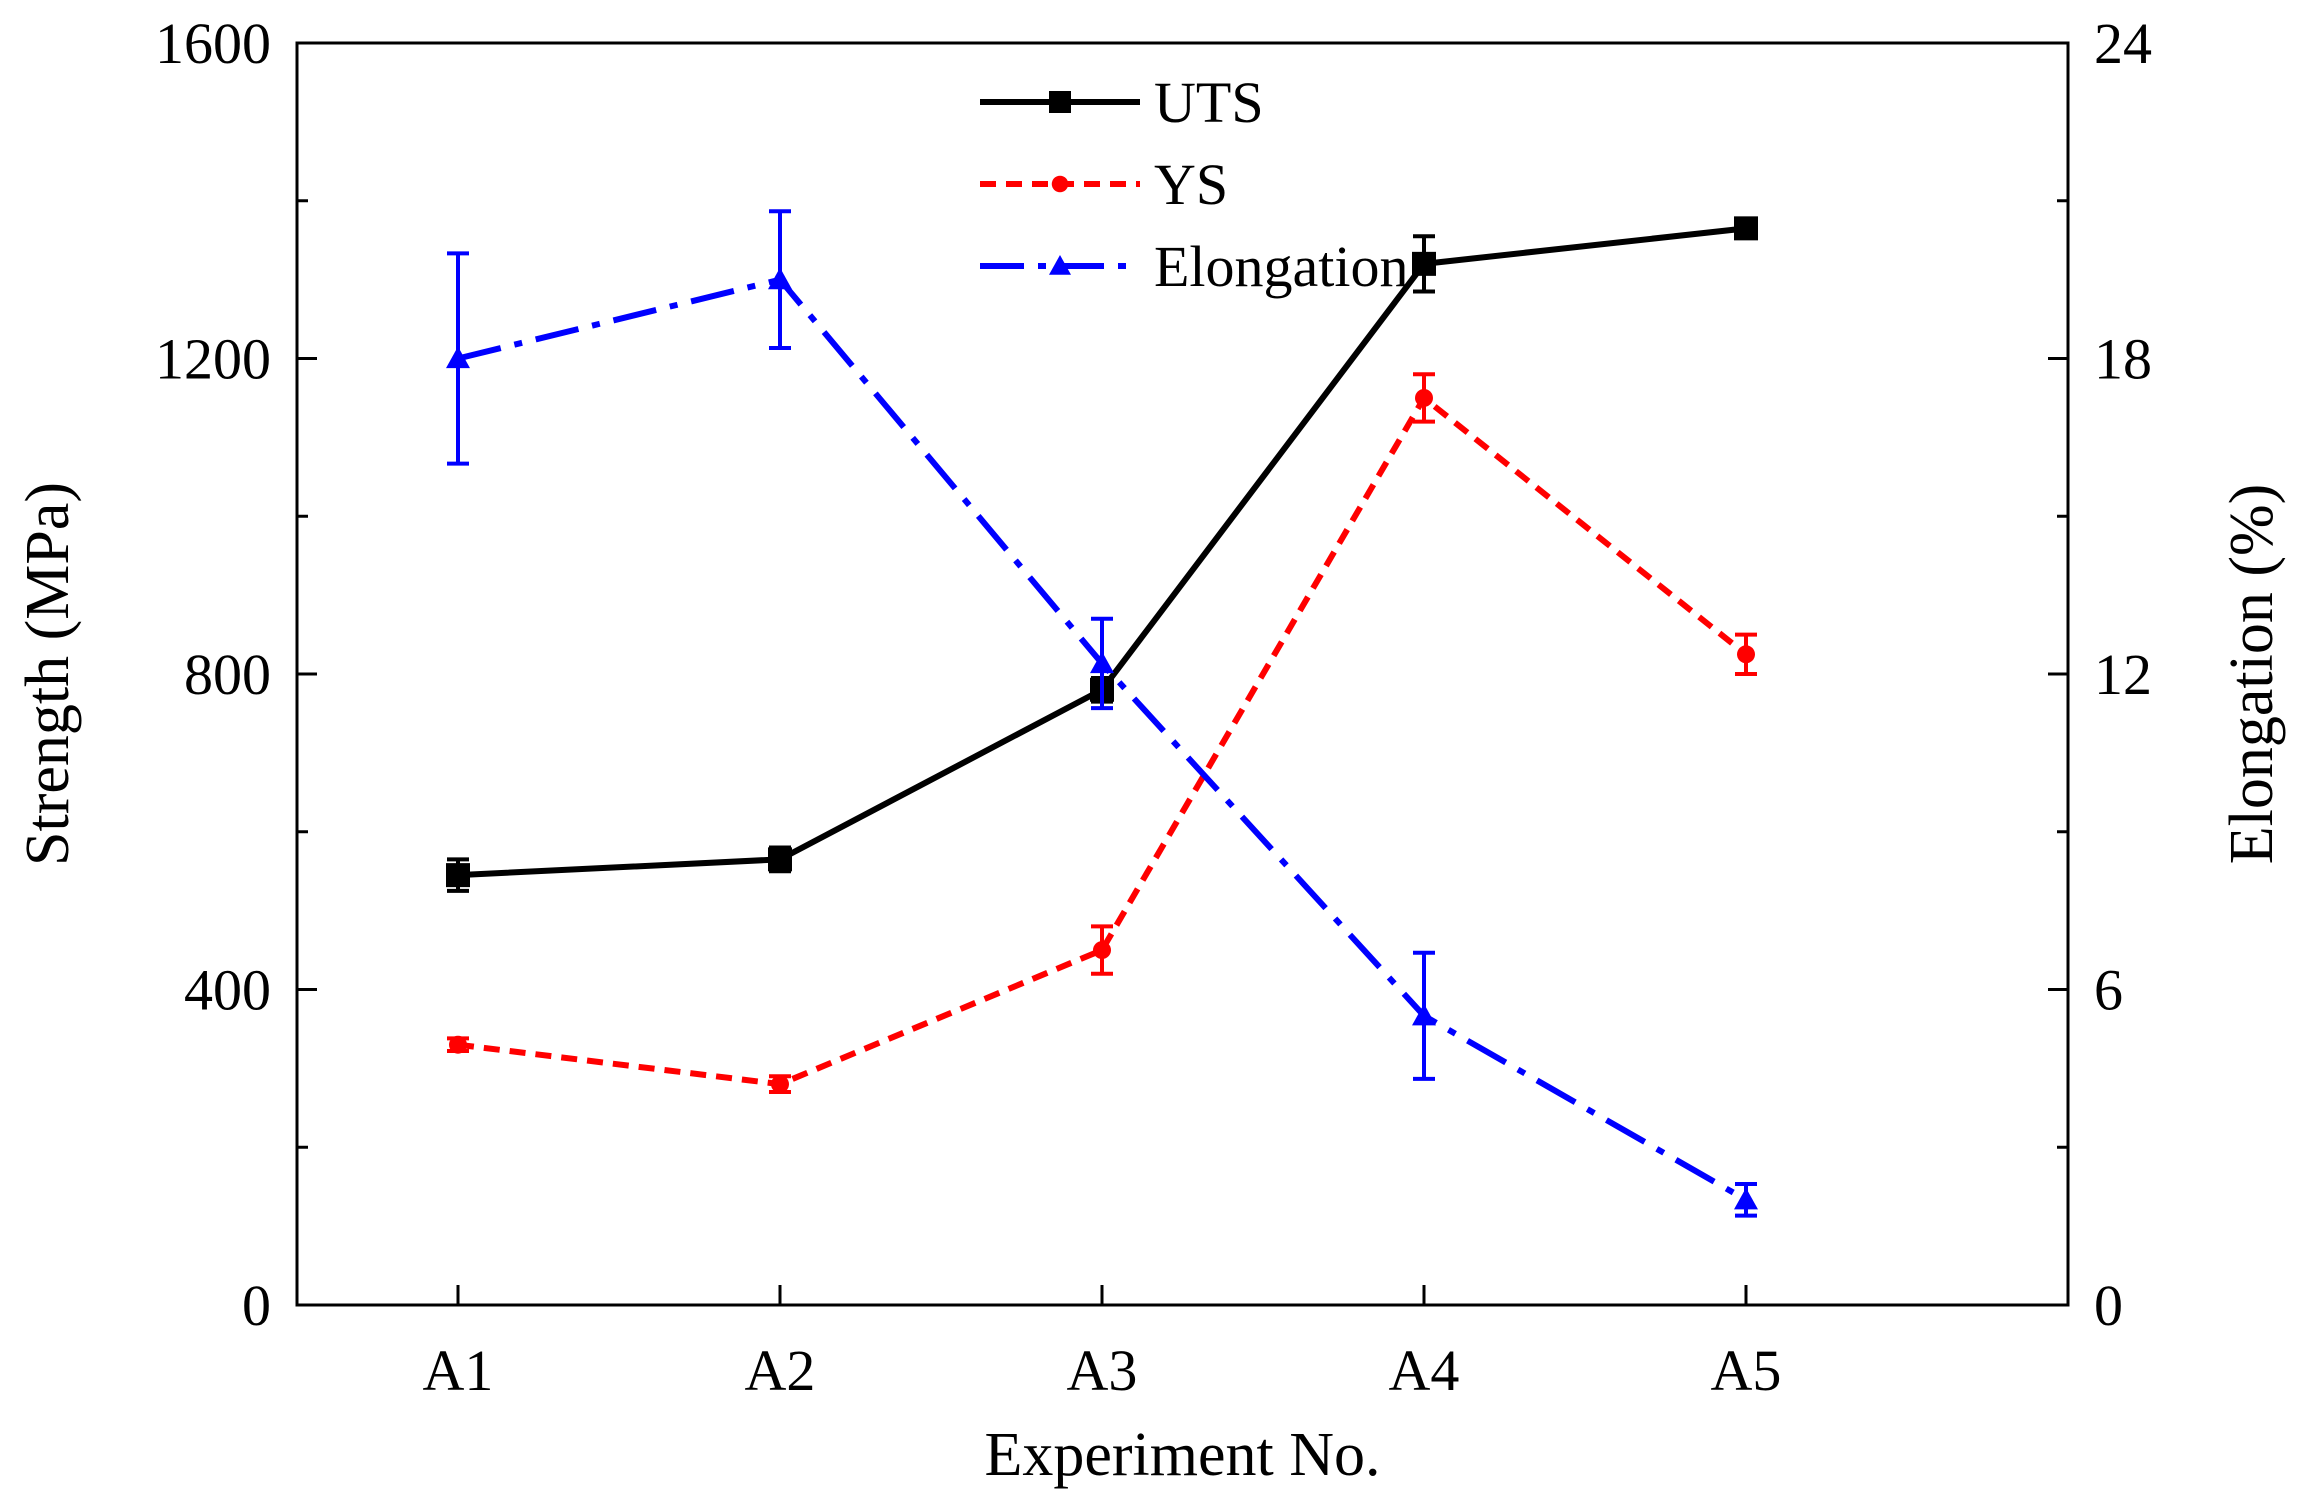 This screenshot has height=1512, width=2305. What do you see at coordinates (48, 674) in the screenshot?
I see `y-axis-title-left: Strength (MPa)` at bounding box center [48, 674].